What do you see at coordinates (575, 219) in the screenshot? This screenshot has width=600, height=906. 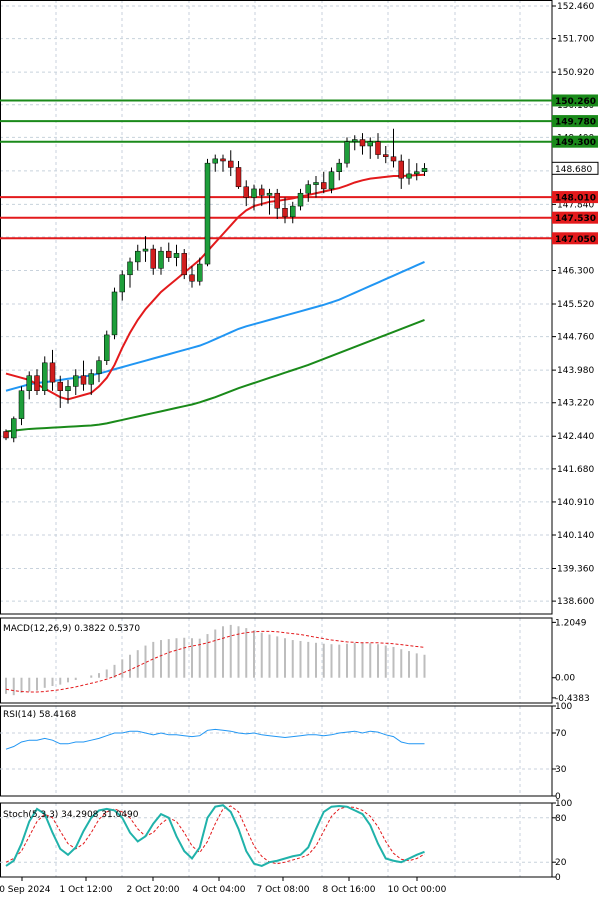 I see `support-label: 147.530` at bounding box center [575, 219].